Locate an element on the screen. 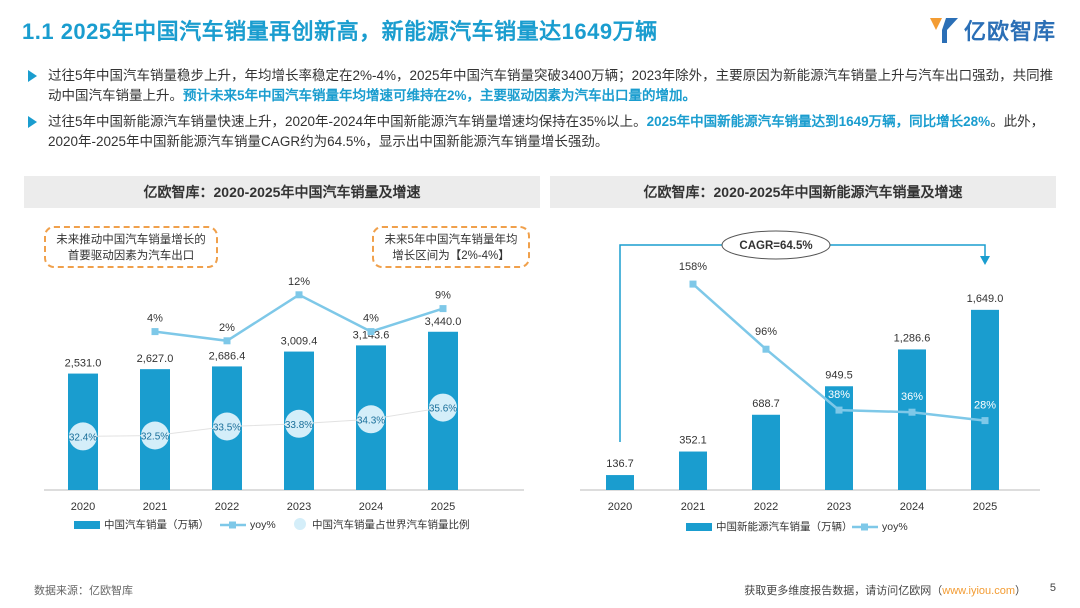 Image resolution: width=1080 pixels, height=608 pixels. bullet-1-highlight: 预计未来5年中国汽车销量年均增速可维持在2%，主要驱动因素为汽车出口量的增加。 is located at coordinates (440, 95).